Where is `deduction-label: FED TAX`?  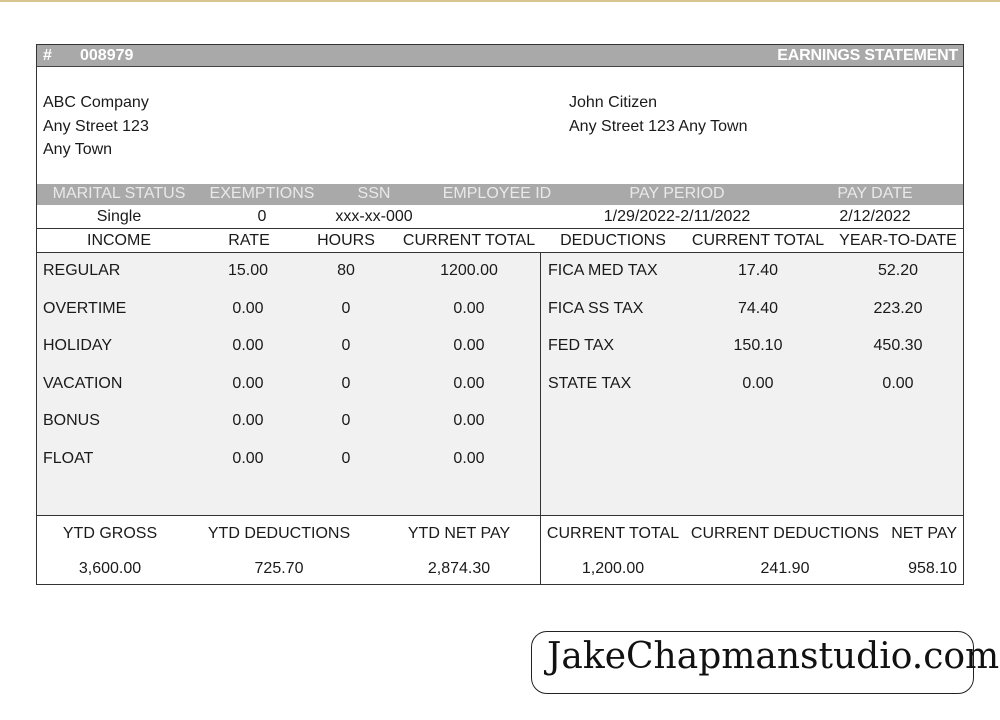 deduction-label: FED TAX is located at coordinates (581, 345).